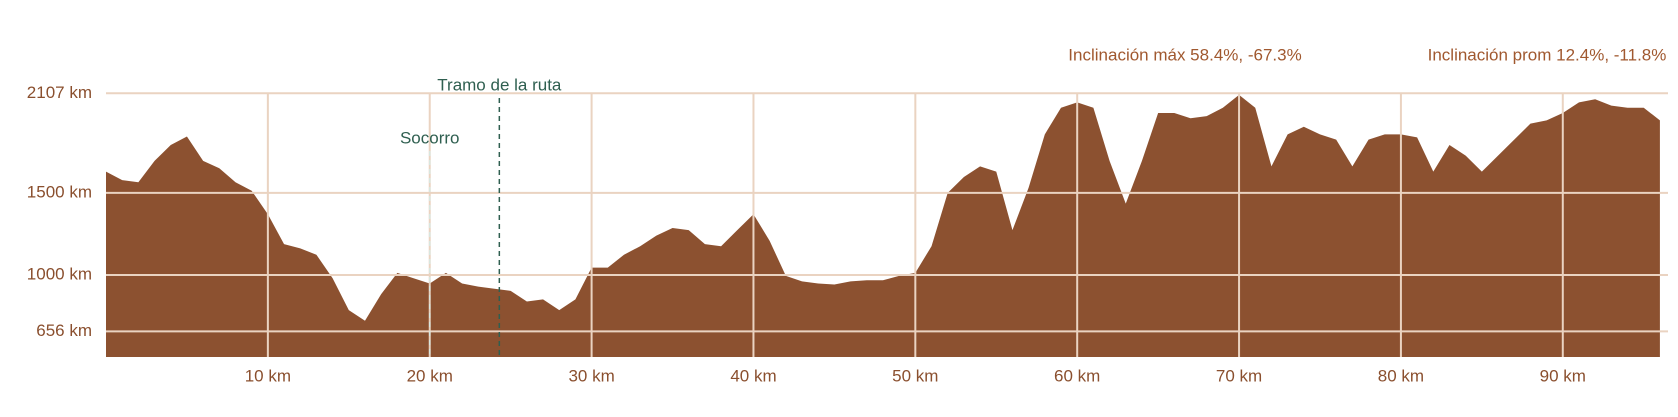 The image size is (1678, 417). What do you see at coordinates (915, 375) in the screenshot?
I see `x-tick-label: 50 km` at bounding box center [915, 375].